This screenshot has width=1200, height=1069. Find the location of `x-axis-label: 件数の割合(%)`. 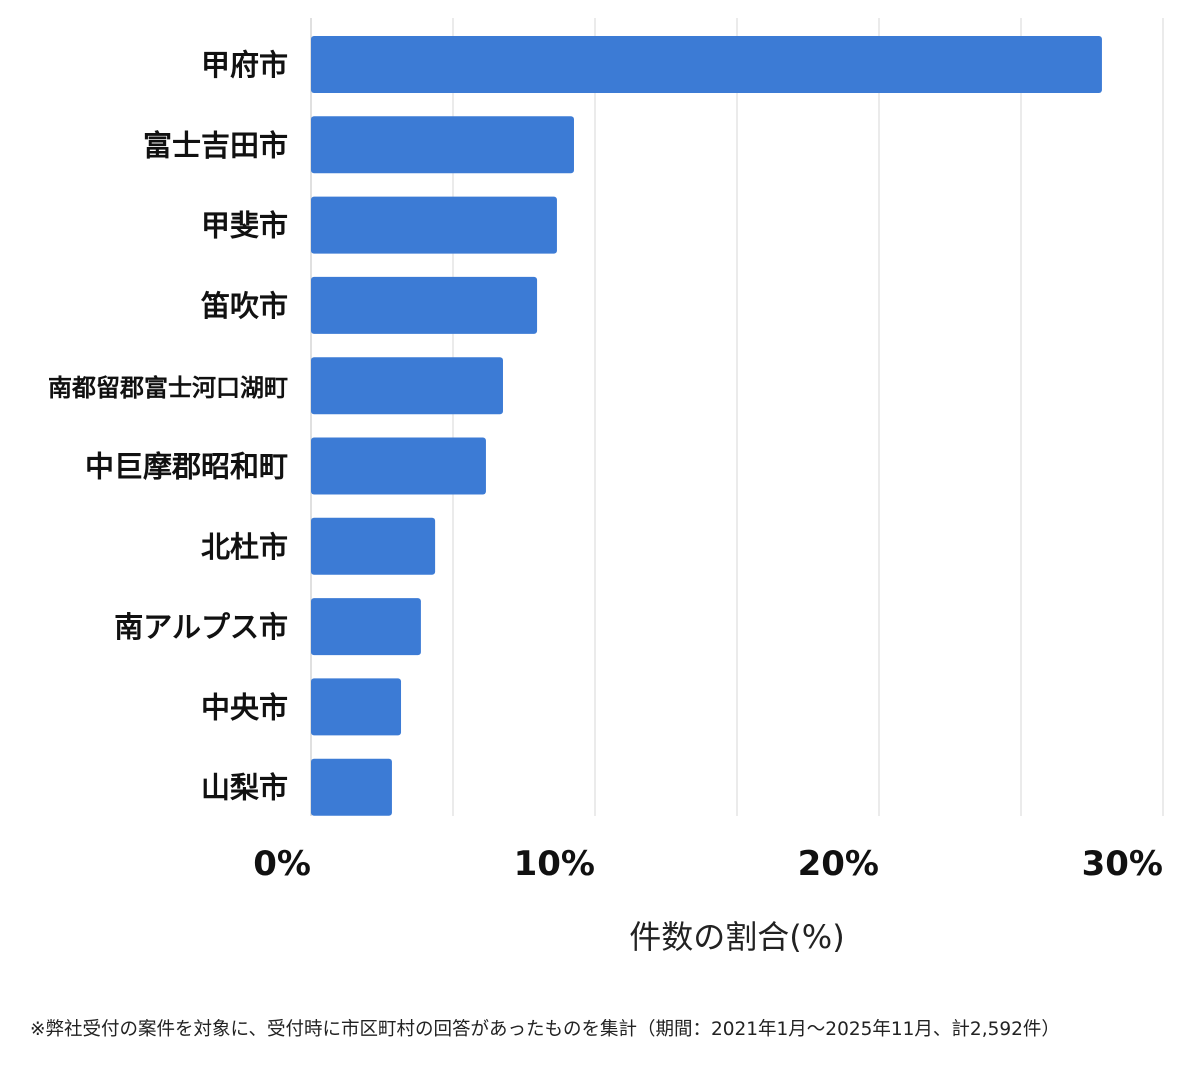

x-axis-label: 件数の割合(%) is located at coordinates (736, 937).